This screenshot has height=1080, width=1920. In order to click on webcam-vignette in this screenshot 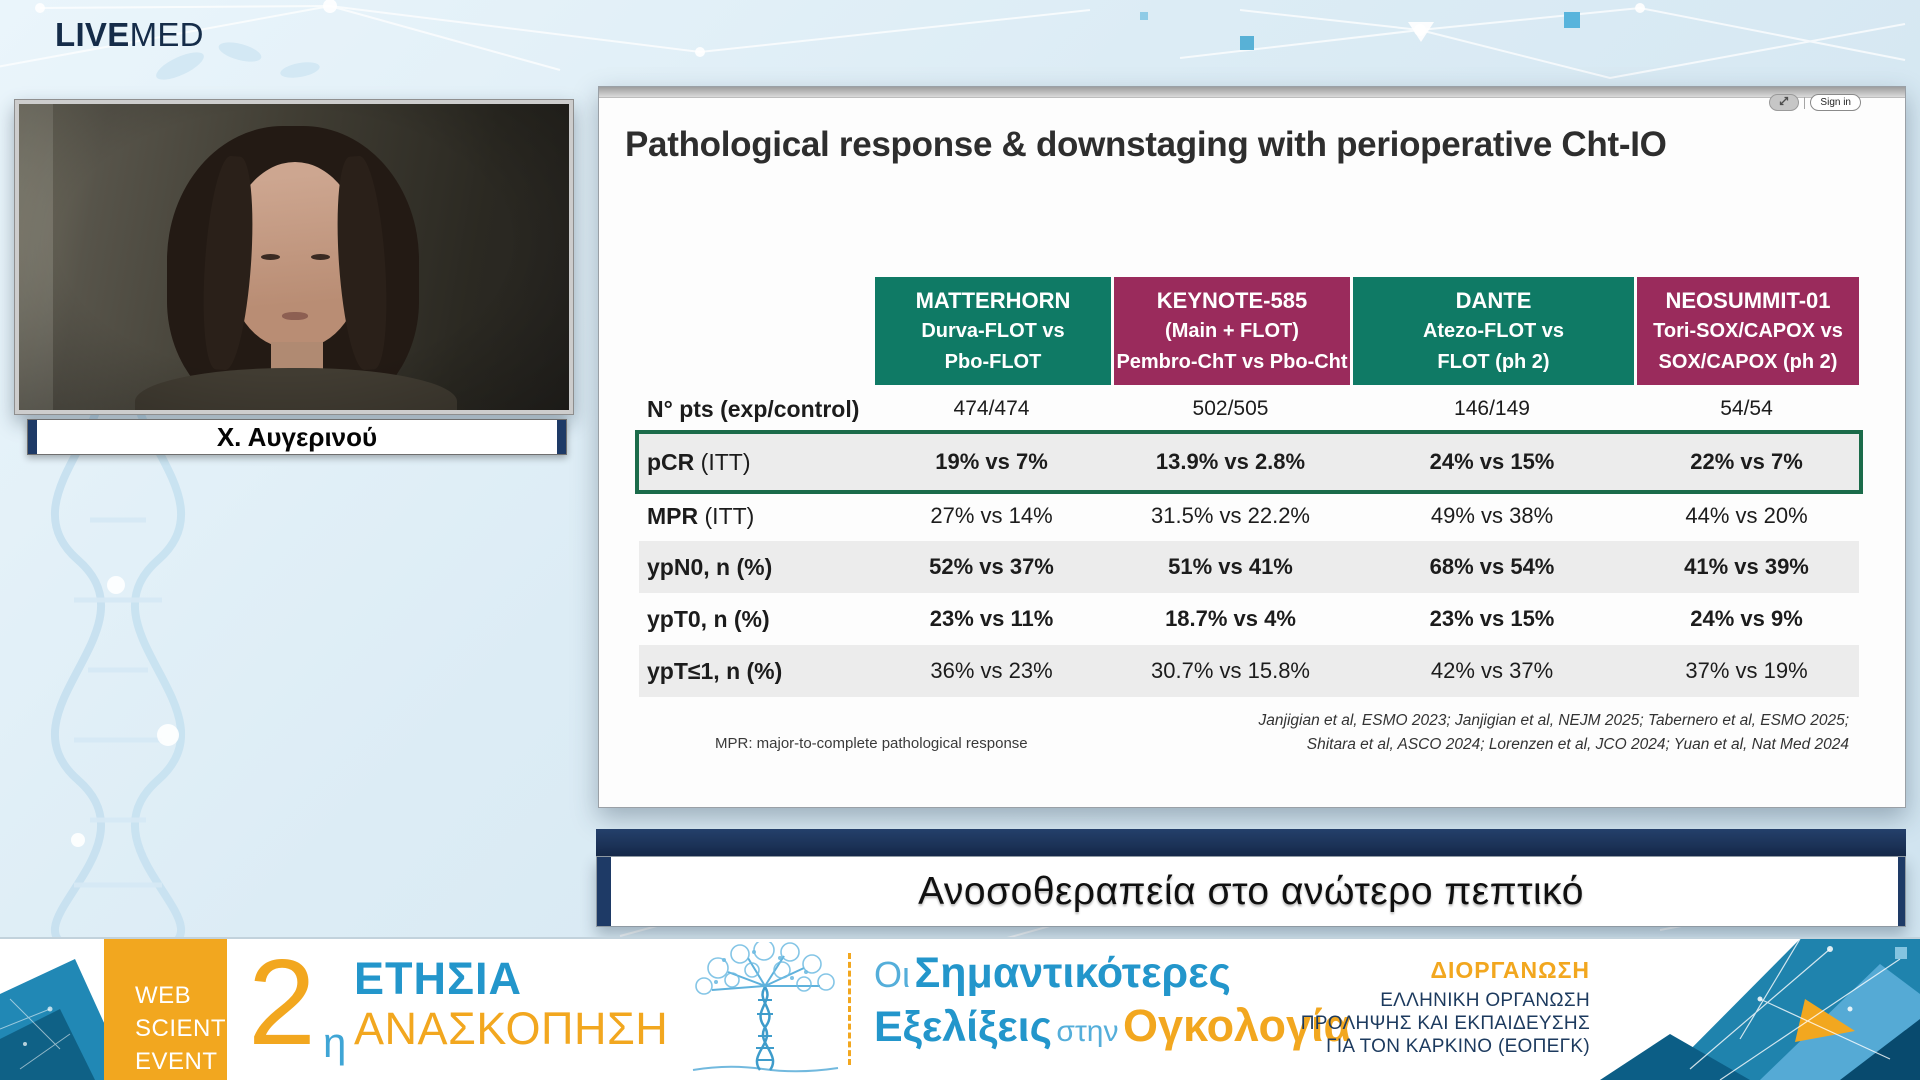, I will do `click(294, 257)`.